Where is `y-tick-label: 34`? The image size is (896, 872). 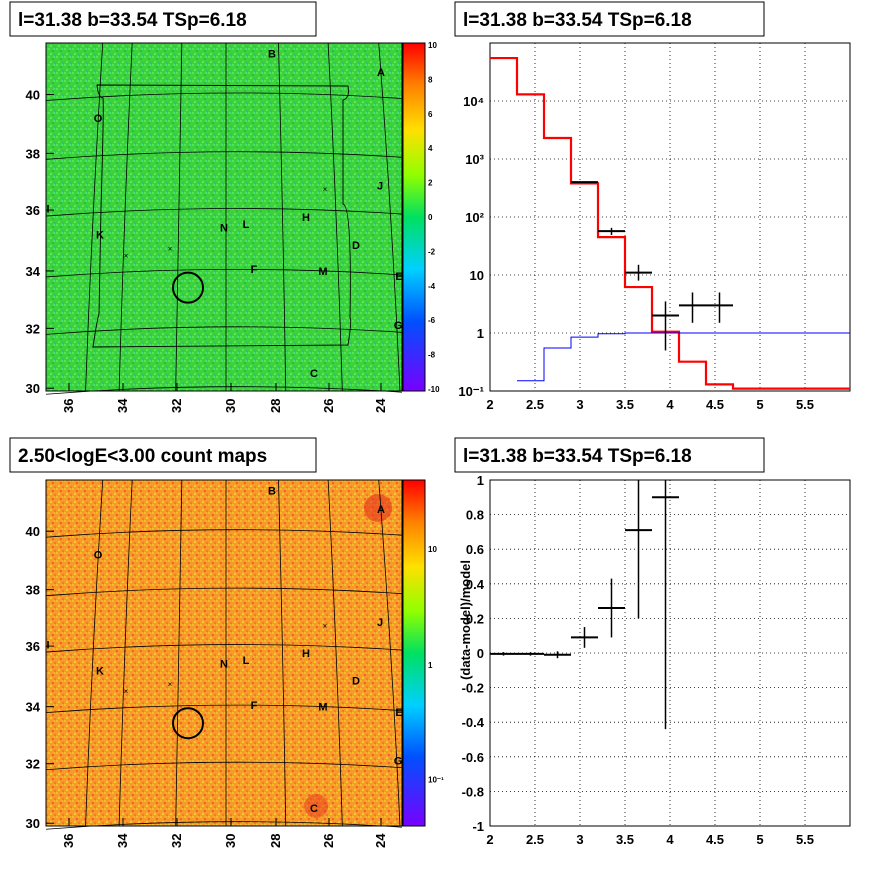
y-tick-label: 34 is located at coordinates (33, 707).